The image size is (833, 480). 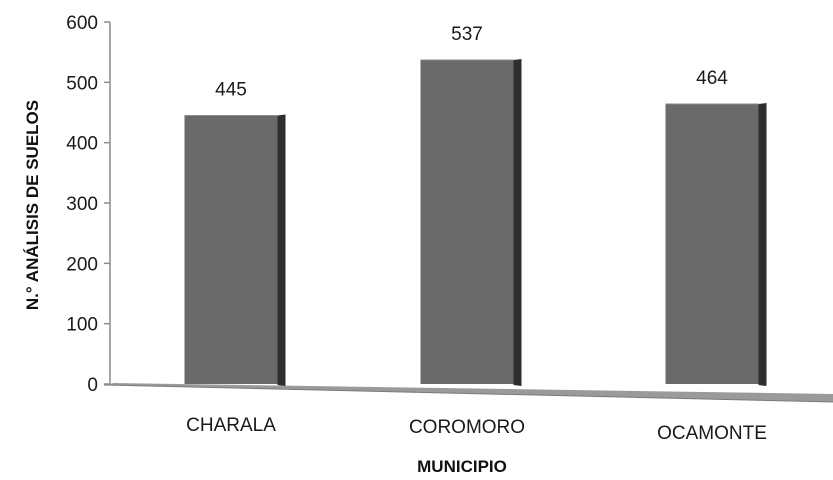 I want to click on y-tick-label: 200, so click(x=82, y=264).